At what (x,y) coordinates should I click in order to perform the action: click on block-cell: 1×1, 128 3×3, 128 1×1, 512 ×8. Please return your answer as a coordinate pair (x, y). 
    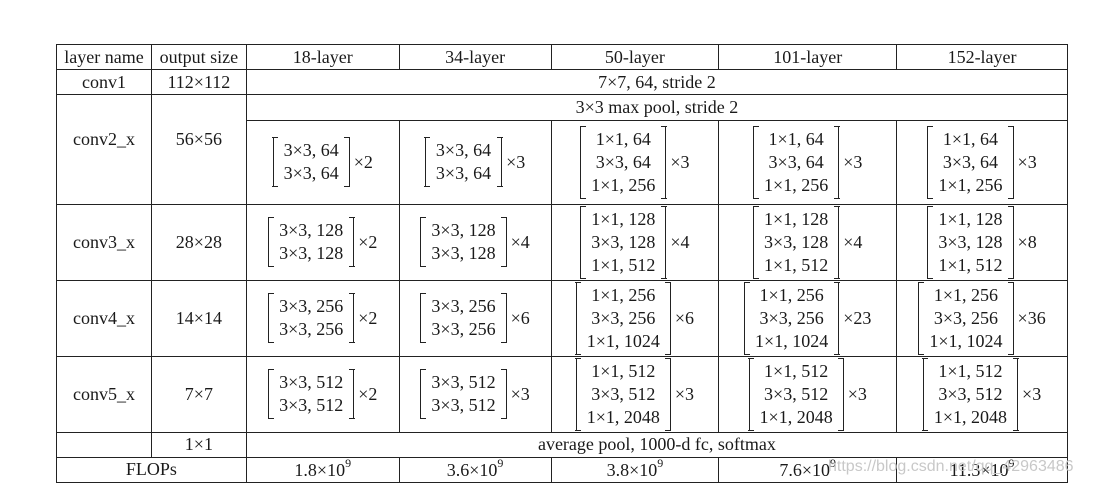
    Looking at the image, I should click on (982, 242).